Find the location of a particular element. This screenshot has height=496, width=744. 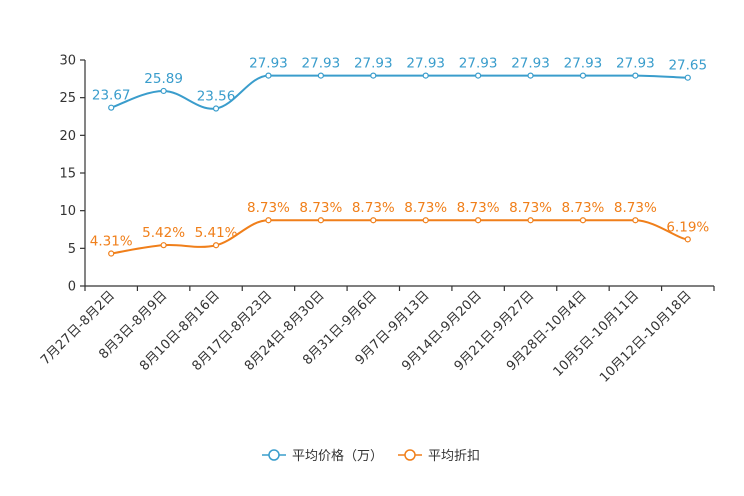

data-label: 23.67 is located at coordinates (111, 96).